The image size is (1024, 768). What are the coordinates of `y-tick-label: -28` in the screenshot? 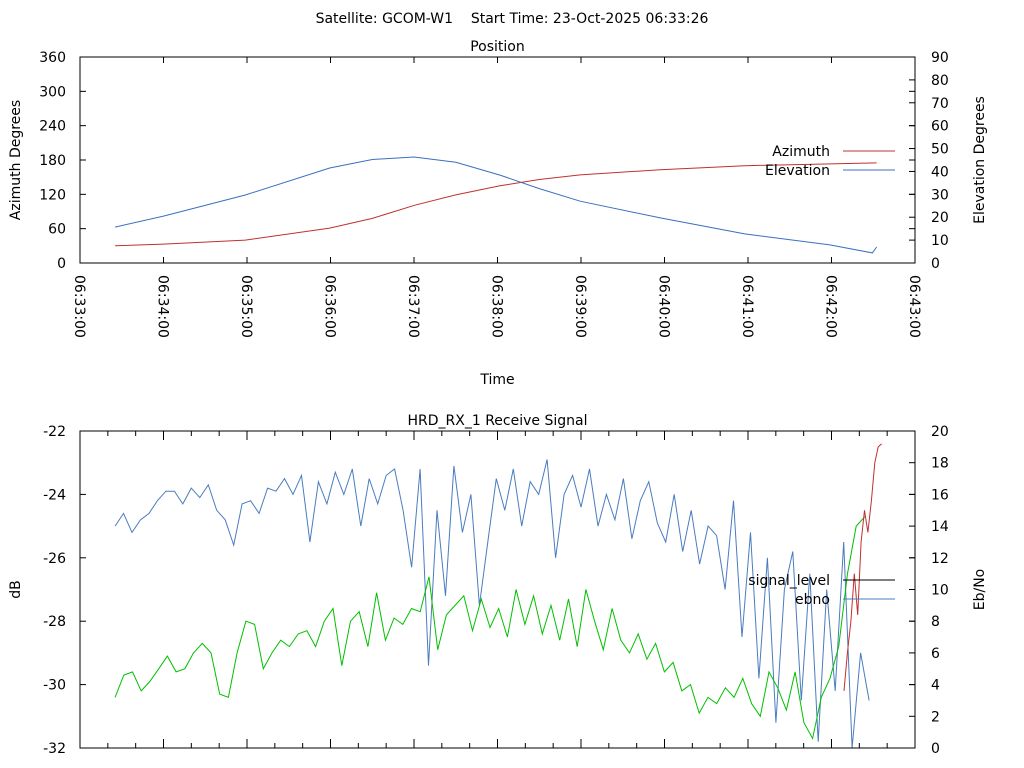 It's located at (54, 622).